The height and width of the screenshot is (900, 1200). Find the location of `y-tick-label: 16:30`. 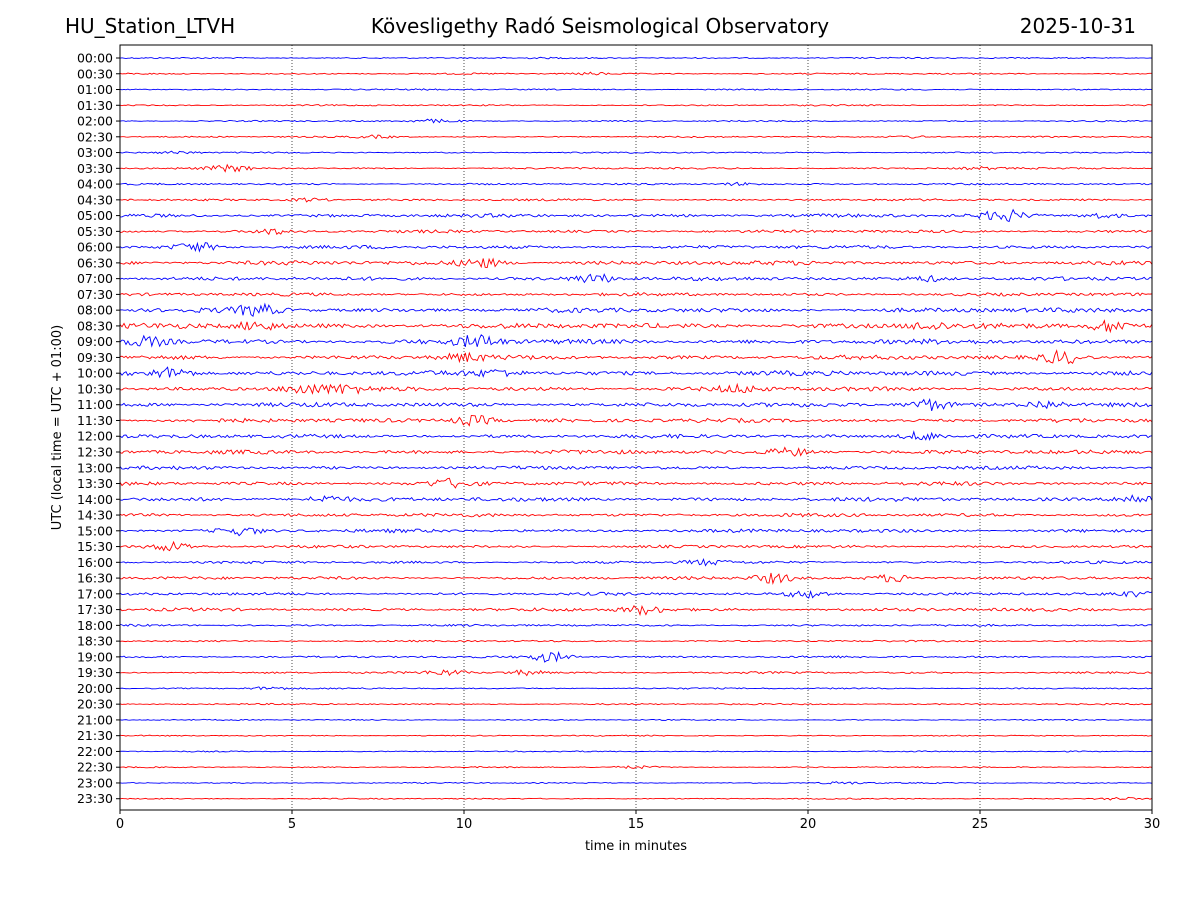

y-tick-label: 16:30 is located at coordinates (95, 578).